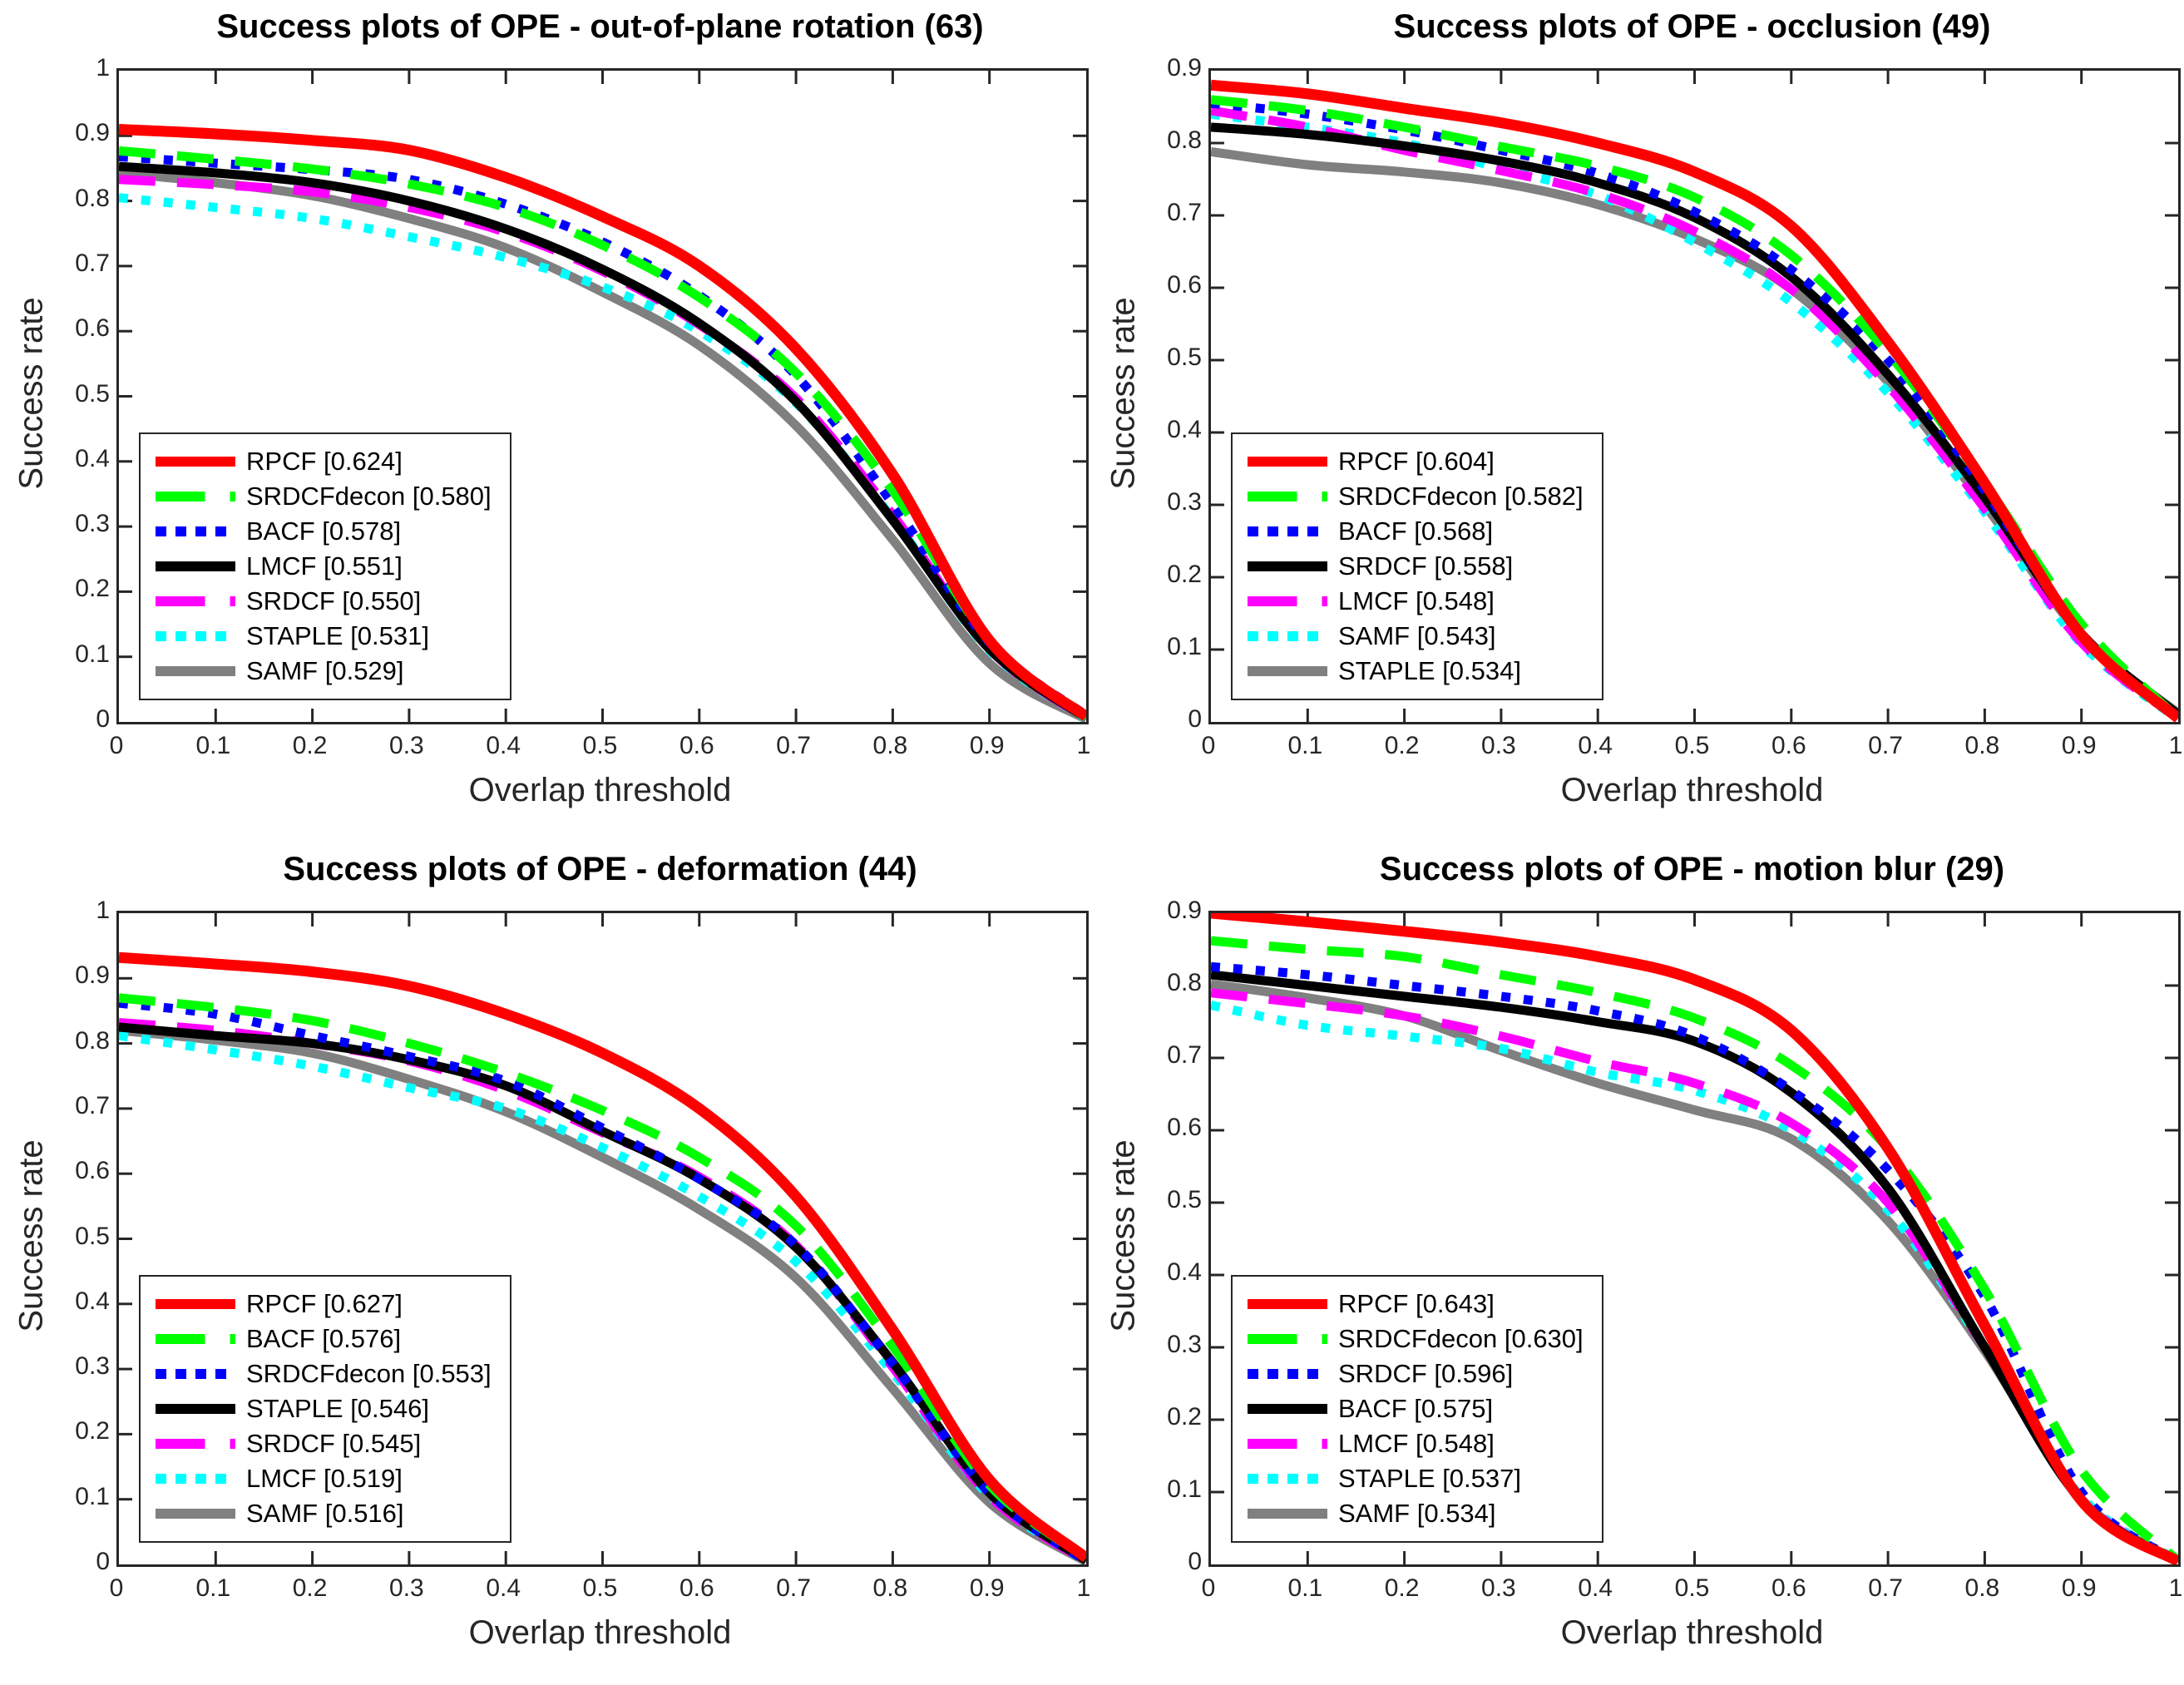  What do you see at coordinates (1287, 462) in the screenshot?
I see `legend-swatch-rpcf` at bounding box center [1287, 462].